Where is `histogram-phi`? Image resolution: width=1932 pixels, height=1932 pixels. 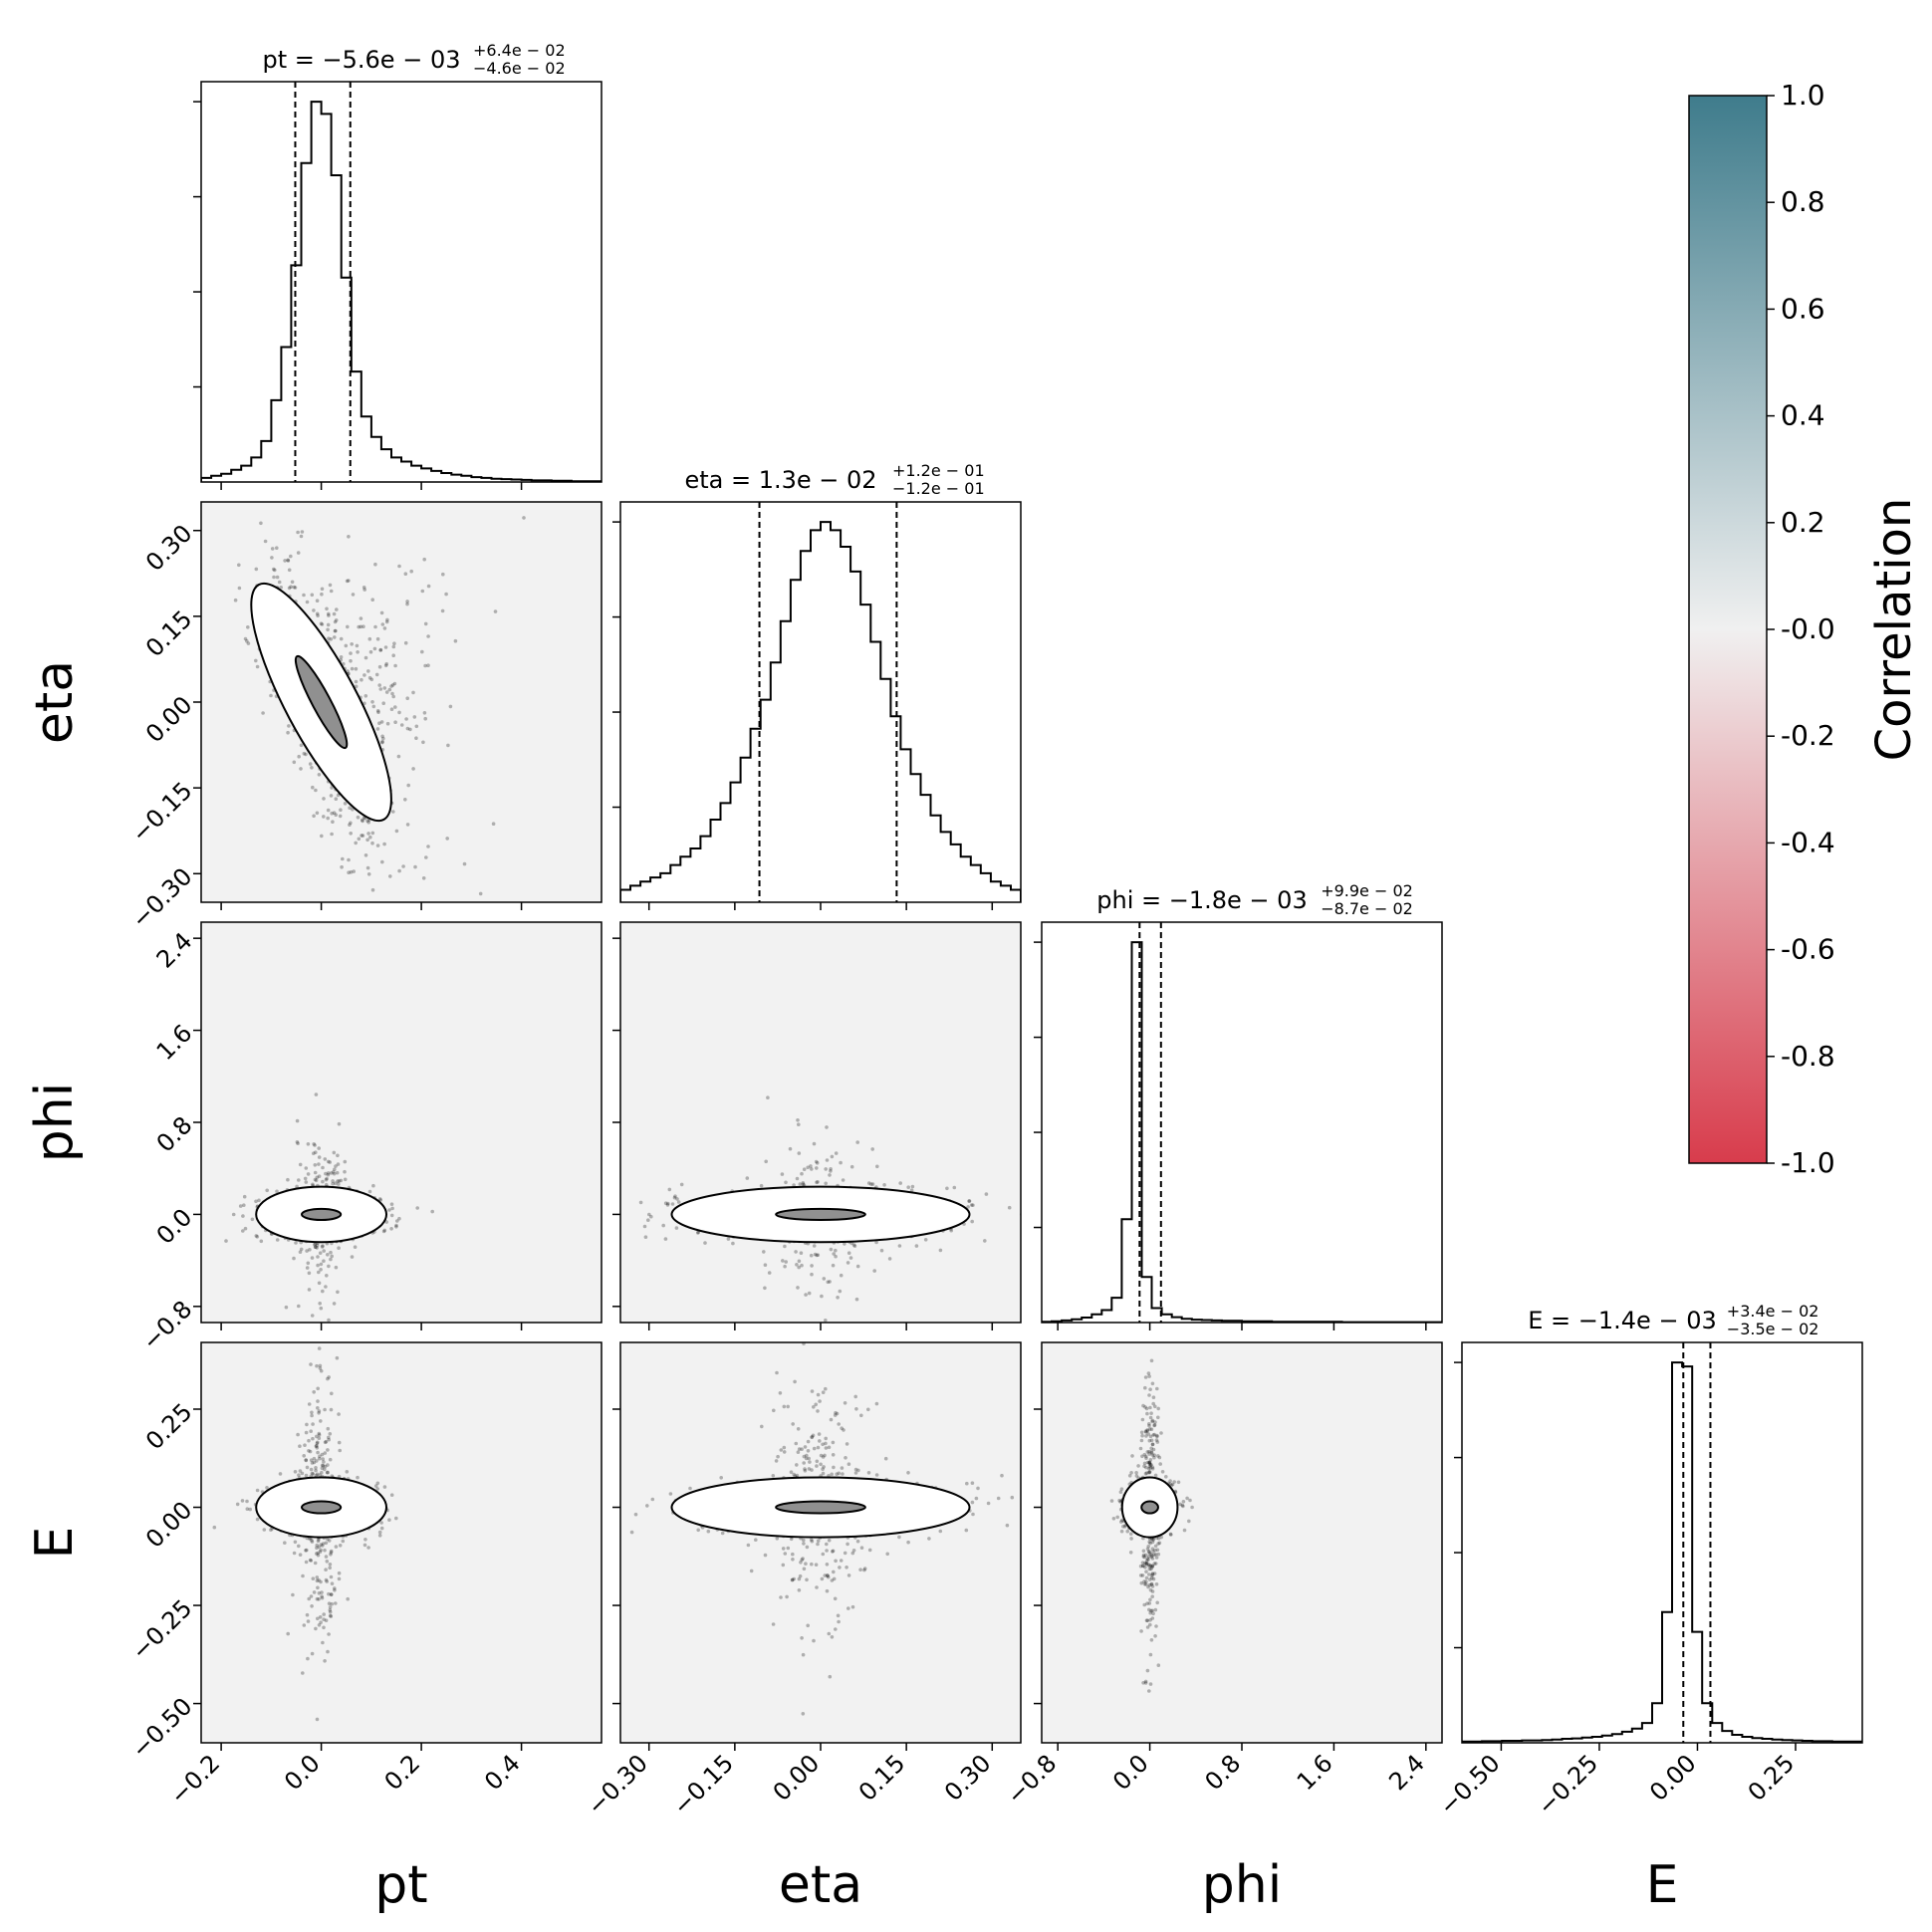
histogram-phi is located at coordinates (1242, 1132).